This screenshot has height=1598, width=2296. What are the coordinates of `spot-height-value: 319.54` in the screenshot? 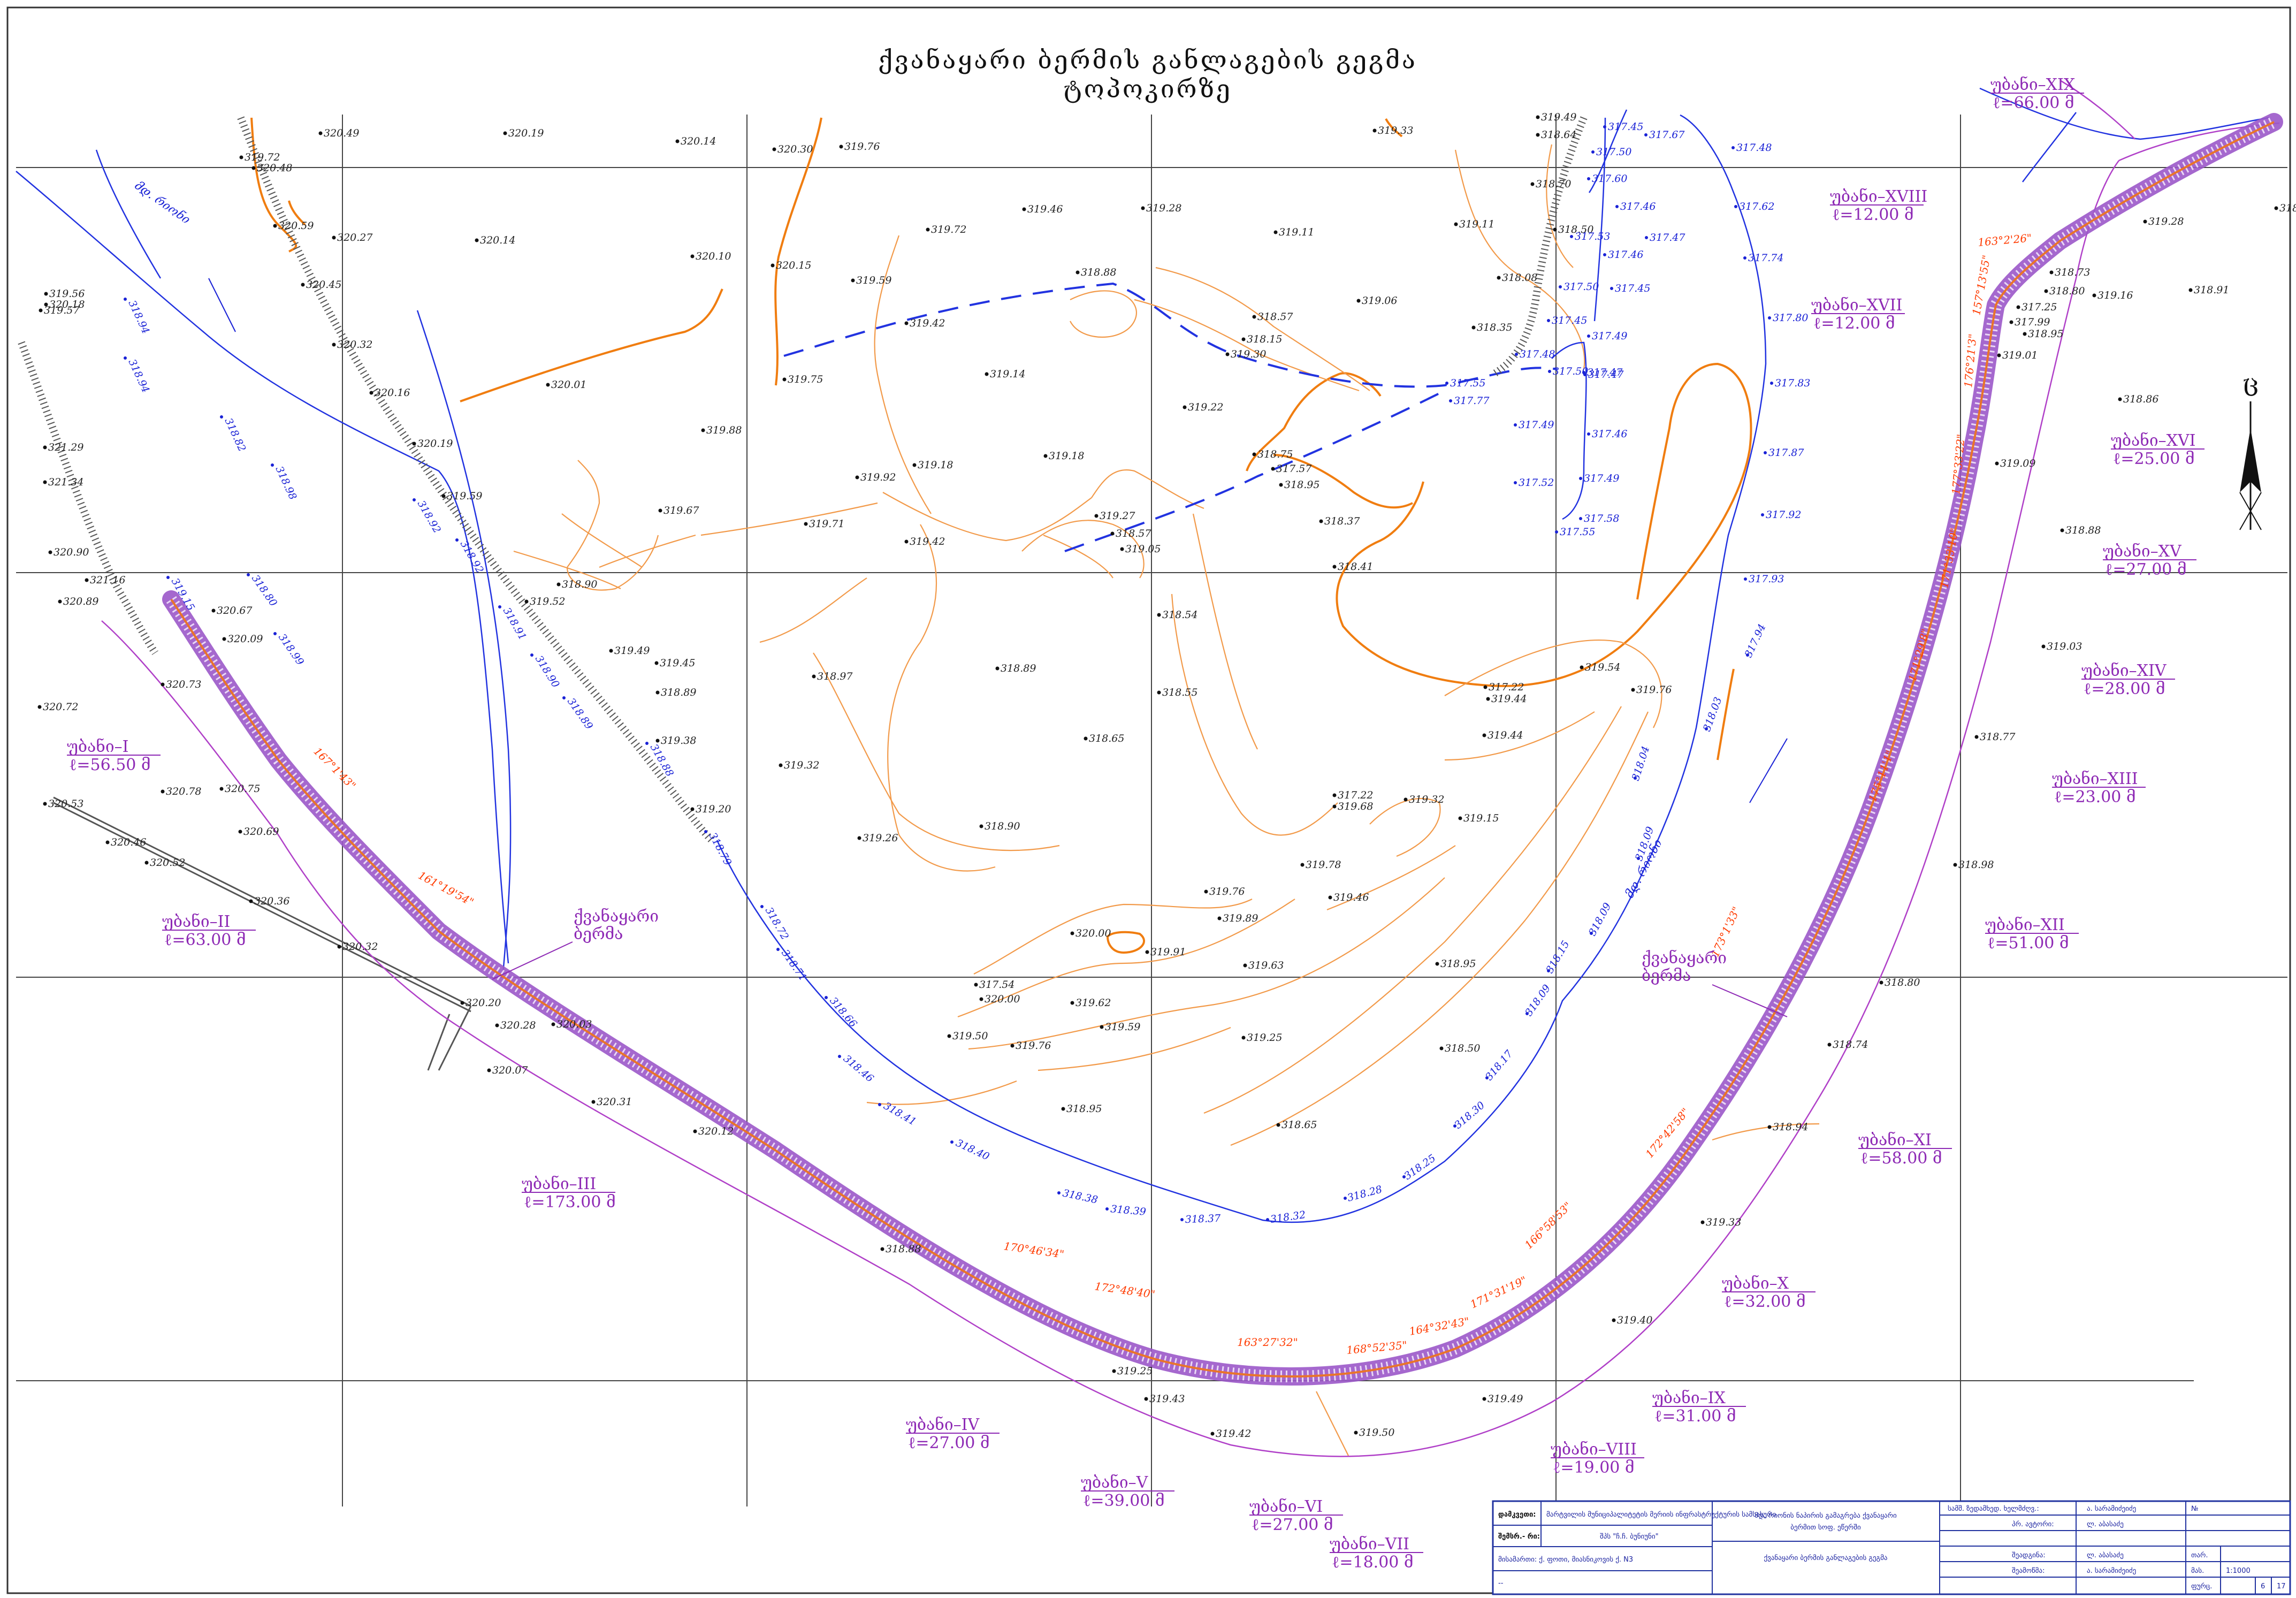 It's located at (1602, 667).